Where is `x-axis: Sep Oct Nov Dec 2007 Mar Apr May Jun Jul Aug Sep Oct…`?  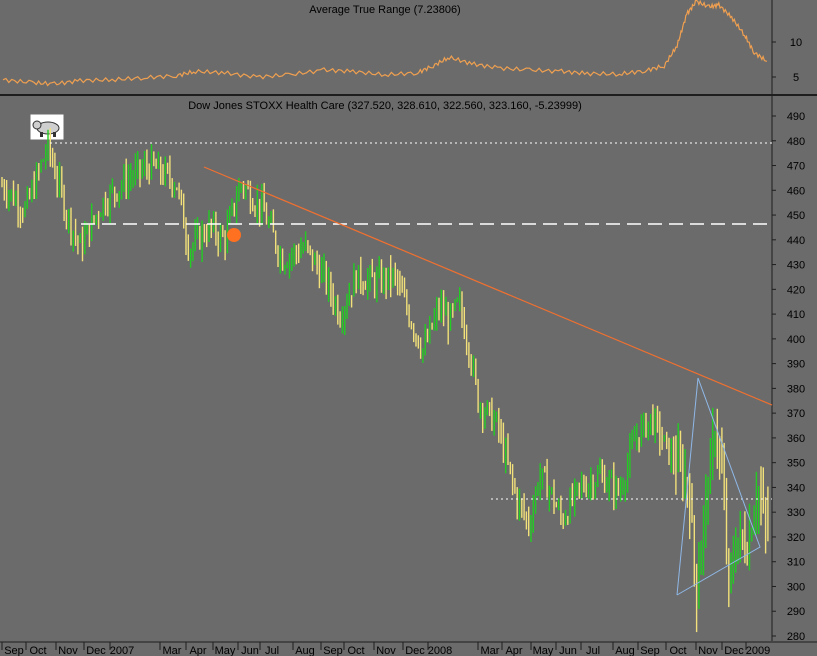
x-axis: Sep Oct Nov Dec 2007 Mar Apr May Jun Jul Aug Sep Oct… is located at coordinates (385, 649).